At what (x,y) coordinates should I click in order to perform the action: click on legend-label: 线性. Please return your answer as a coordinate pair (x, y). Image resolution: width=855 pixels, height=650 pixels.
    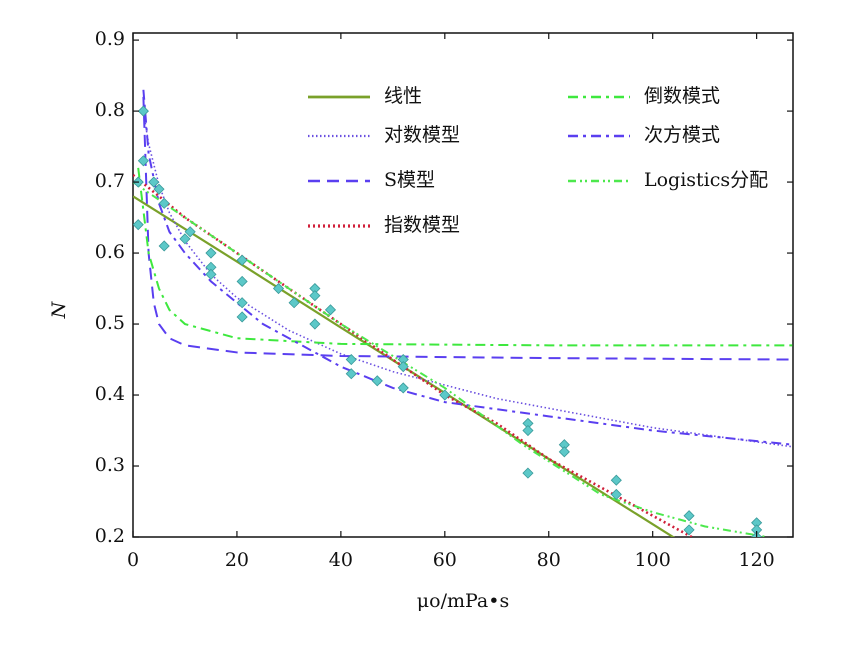
    Looking at the image, I should click on (403, 96).